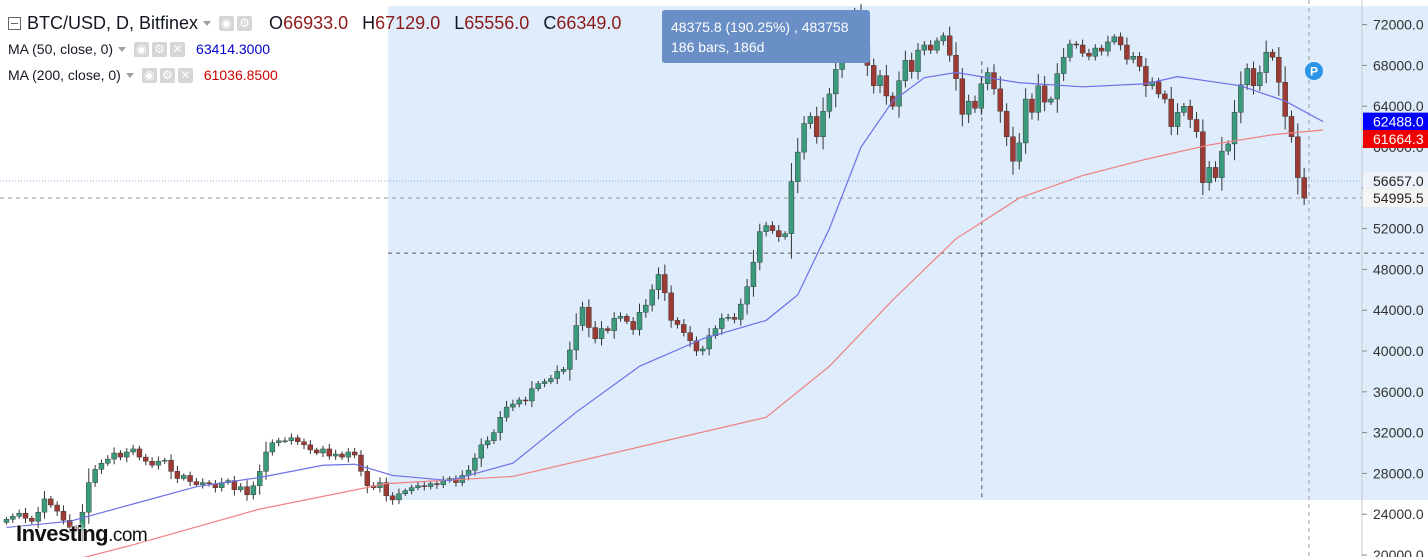 The width and height of the screenshot is (1428, 557). Describe the element at coordinates (207, 23) in the screenshot. I see `symbol-dropdown-icon` at that location.